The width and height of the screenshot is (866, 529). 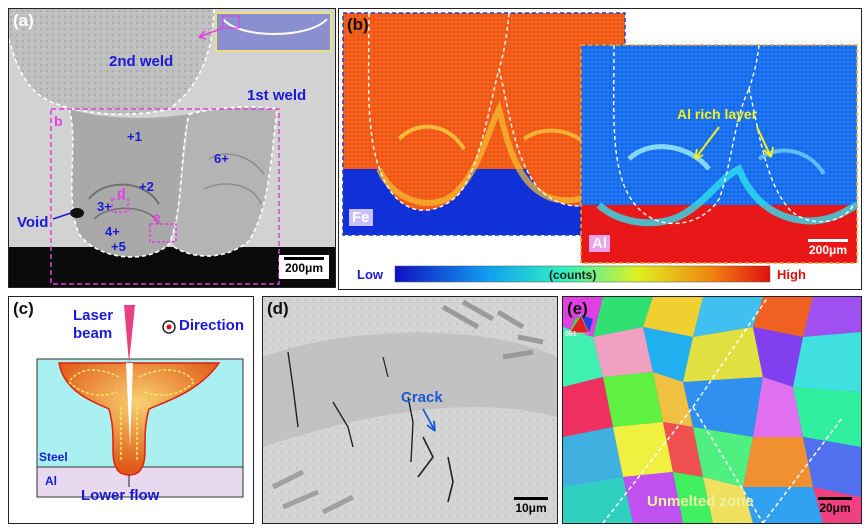 I want to click on void-label: Void, so click(x=33, y=222).